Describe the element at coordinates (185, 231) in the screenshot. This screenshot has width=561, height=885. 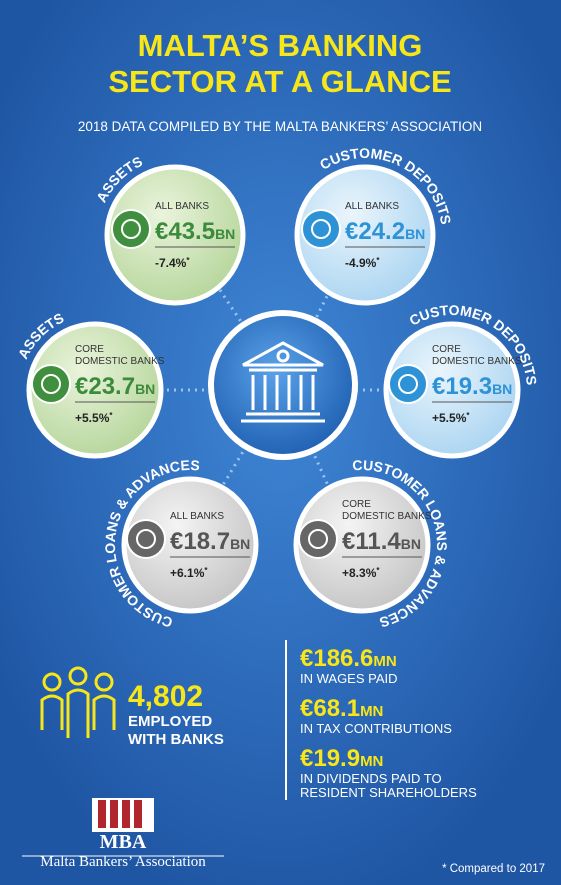
I see `circle-value-num: €43.5` at that location.